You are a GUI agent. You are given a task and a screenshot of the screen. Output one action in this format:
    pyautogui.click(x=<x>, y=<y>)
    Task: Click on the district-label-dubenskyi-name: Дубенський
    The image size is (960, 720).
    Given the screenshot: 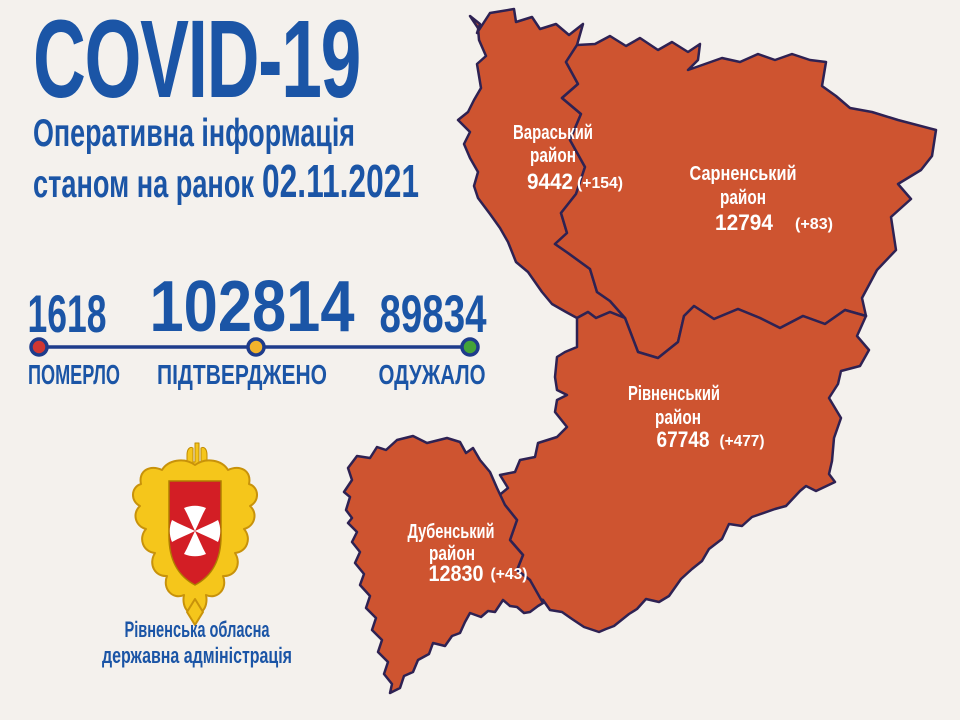 What is the action you would take?
    pyautogui.click(x=451, y=532)
    